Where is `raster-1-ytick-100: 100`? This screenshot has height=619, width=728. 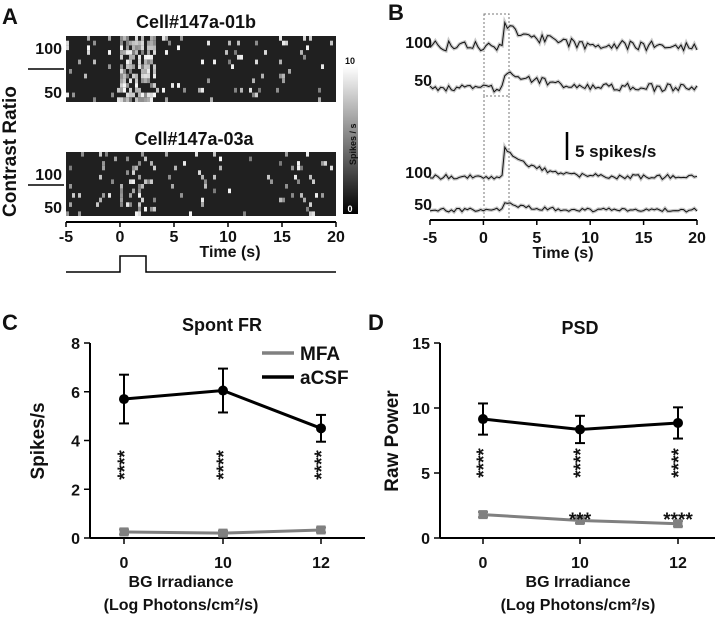
raster-1-ytick-100: 100 is located at coordinates (48, 49).